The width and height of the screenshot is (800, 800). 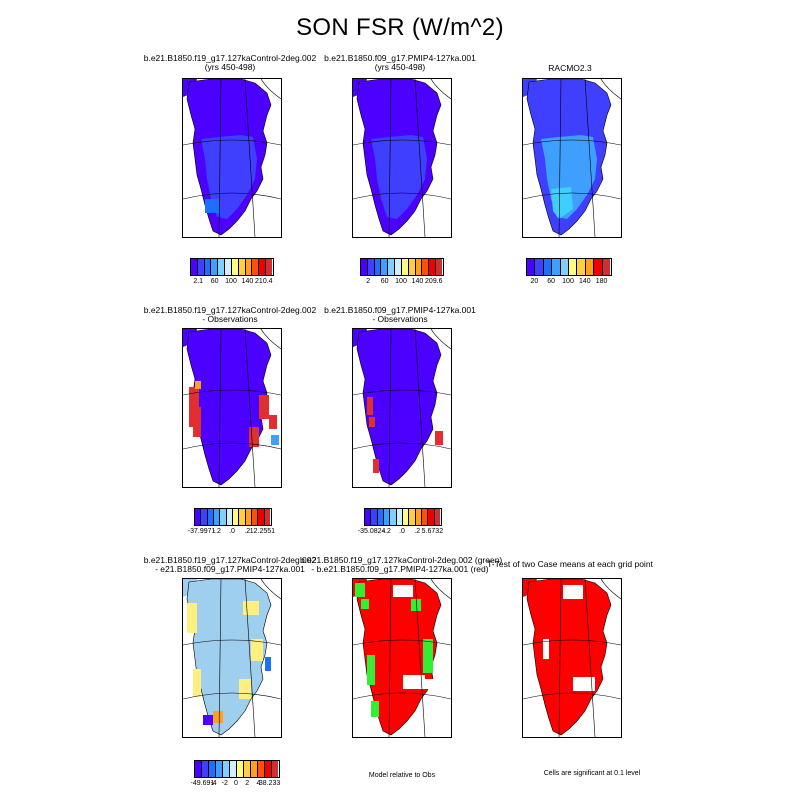 What do you see at coordinates (400, 310) in the screenshot?
I see `panel-title-line: b.e21.B1850.f09_g17.PMIP4-127ka.001` at bounding box center [400, 310].